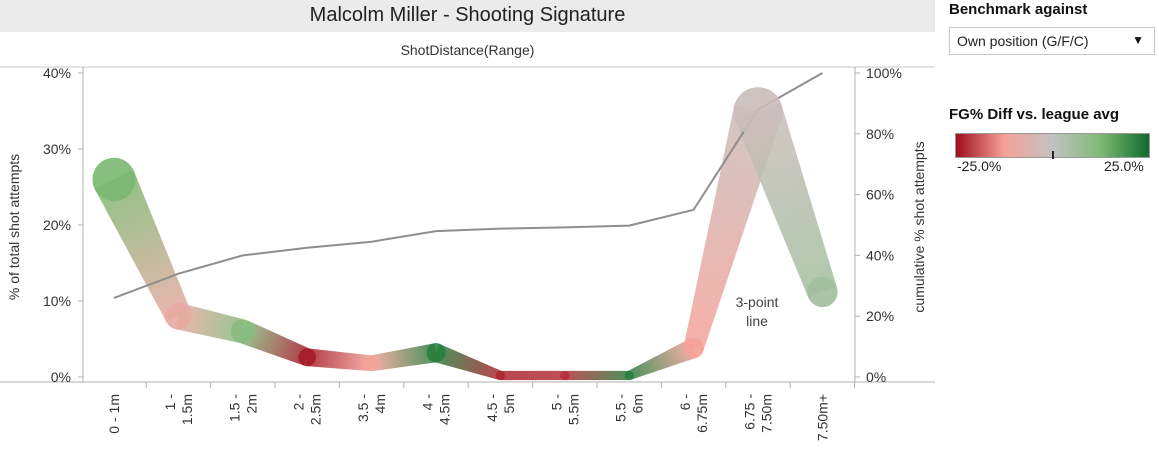  I want to click on x-tick-label: 7.50m, so click(767, 413).